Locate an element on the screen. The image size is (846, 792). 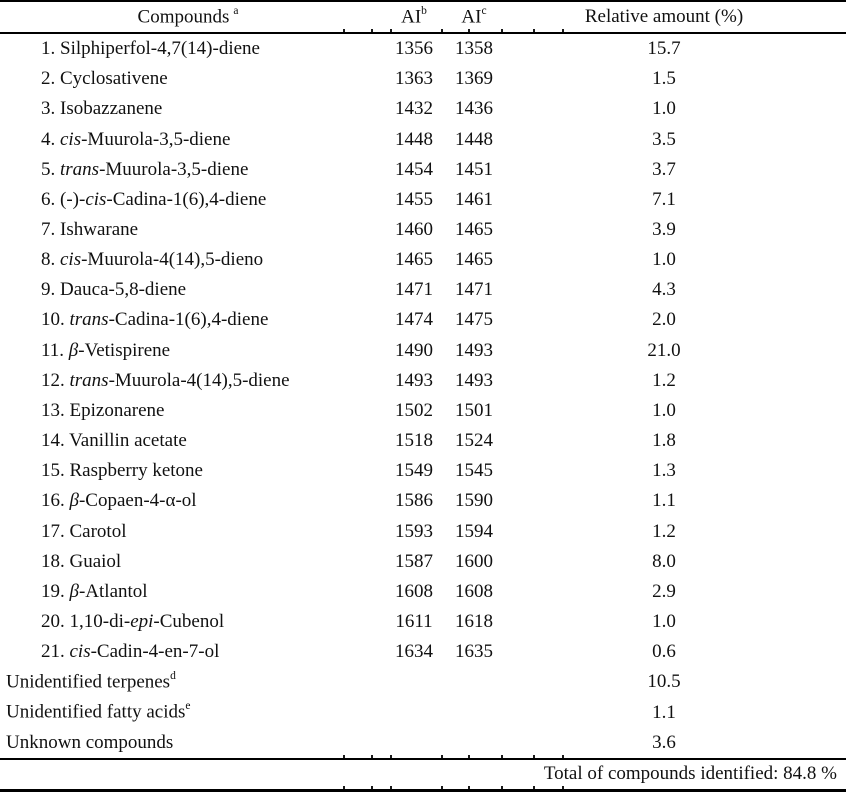
compound-name-part: 6. (-)- is located at coordinates (63, 199).